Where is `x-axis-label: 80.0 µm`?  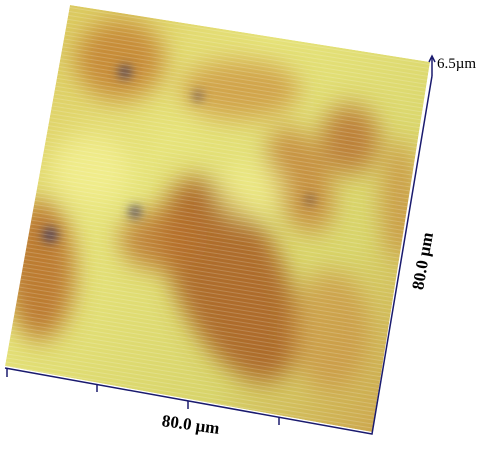 x-axis-label: 80.0 µm is located at coordinates (191, 424).